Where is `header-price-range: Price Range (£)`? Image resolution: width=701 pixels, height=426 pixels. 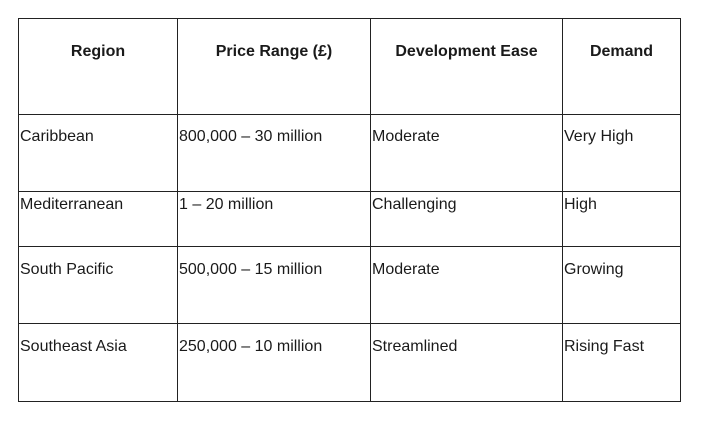 header-price-range: Price Range (£) is located at coordinates (274, 66).